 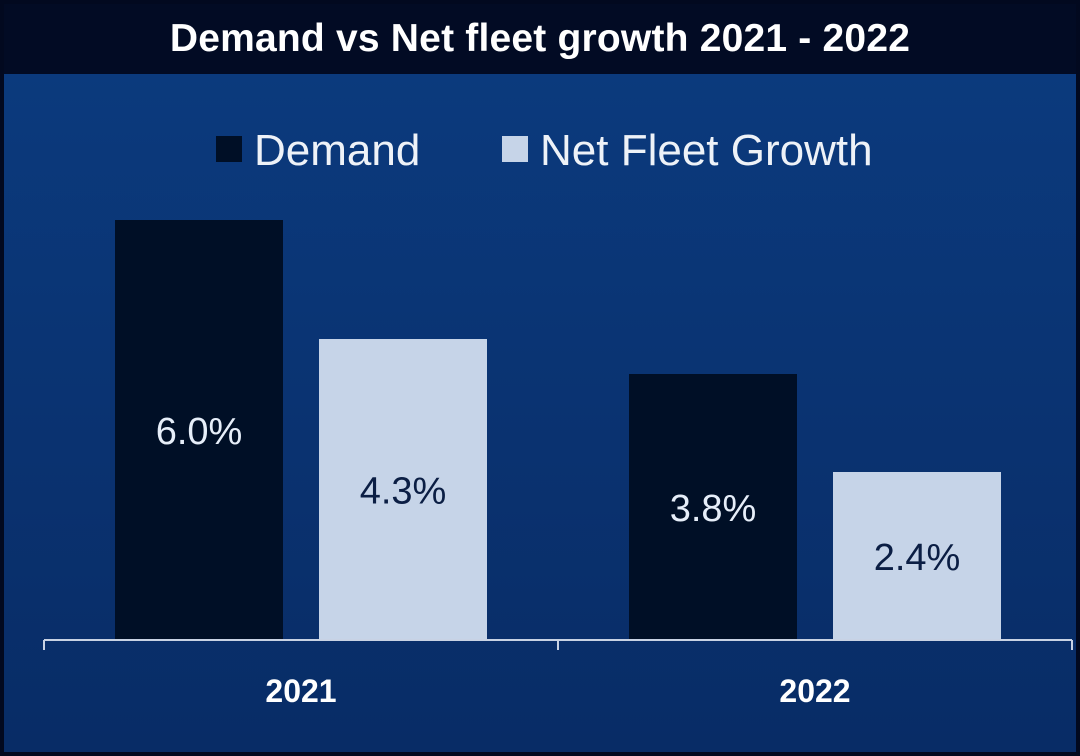 I want to click on data-label-net-fleet-growth-2021: 4.3%, so click(x=403, y=492).